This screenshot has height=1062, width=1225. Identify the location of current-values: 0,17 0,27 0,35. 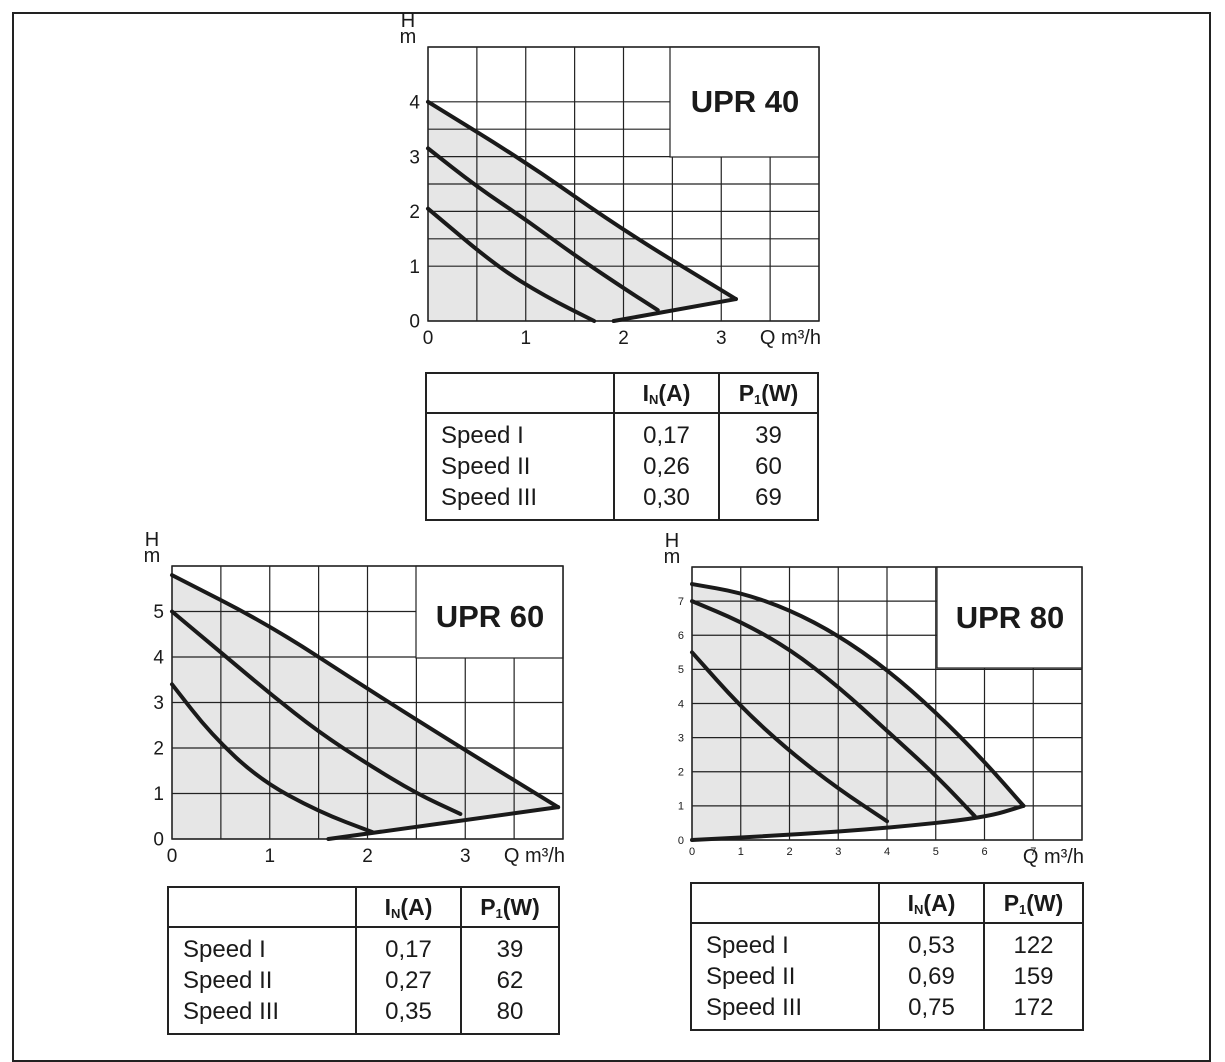
(408, 980).